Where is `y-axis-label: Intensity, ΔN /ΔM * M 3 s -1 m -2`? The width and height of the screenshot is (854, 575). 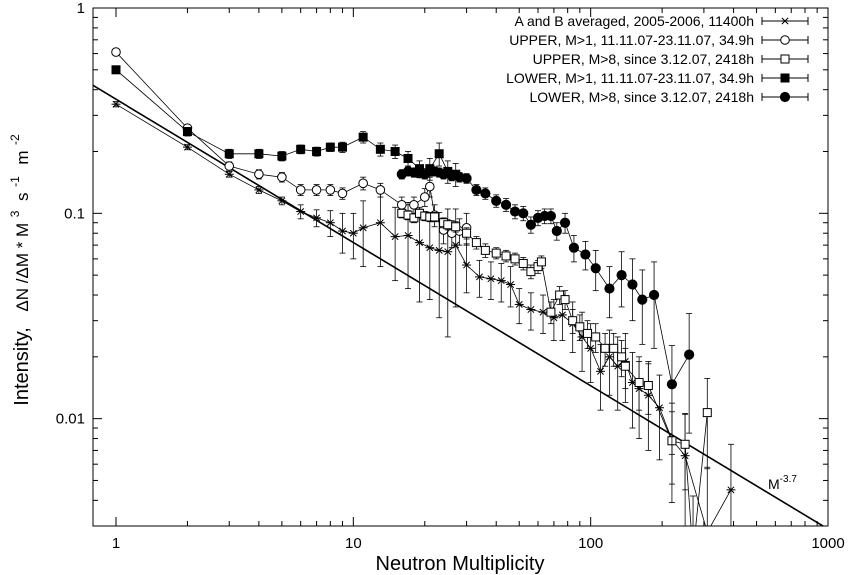 y-axis-label: Intensity, ΔN /ΔM * M 3 s -1 m -2 is located at coordinates (17, 270).